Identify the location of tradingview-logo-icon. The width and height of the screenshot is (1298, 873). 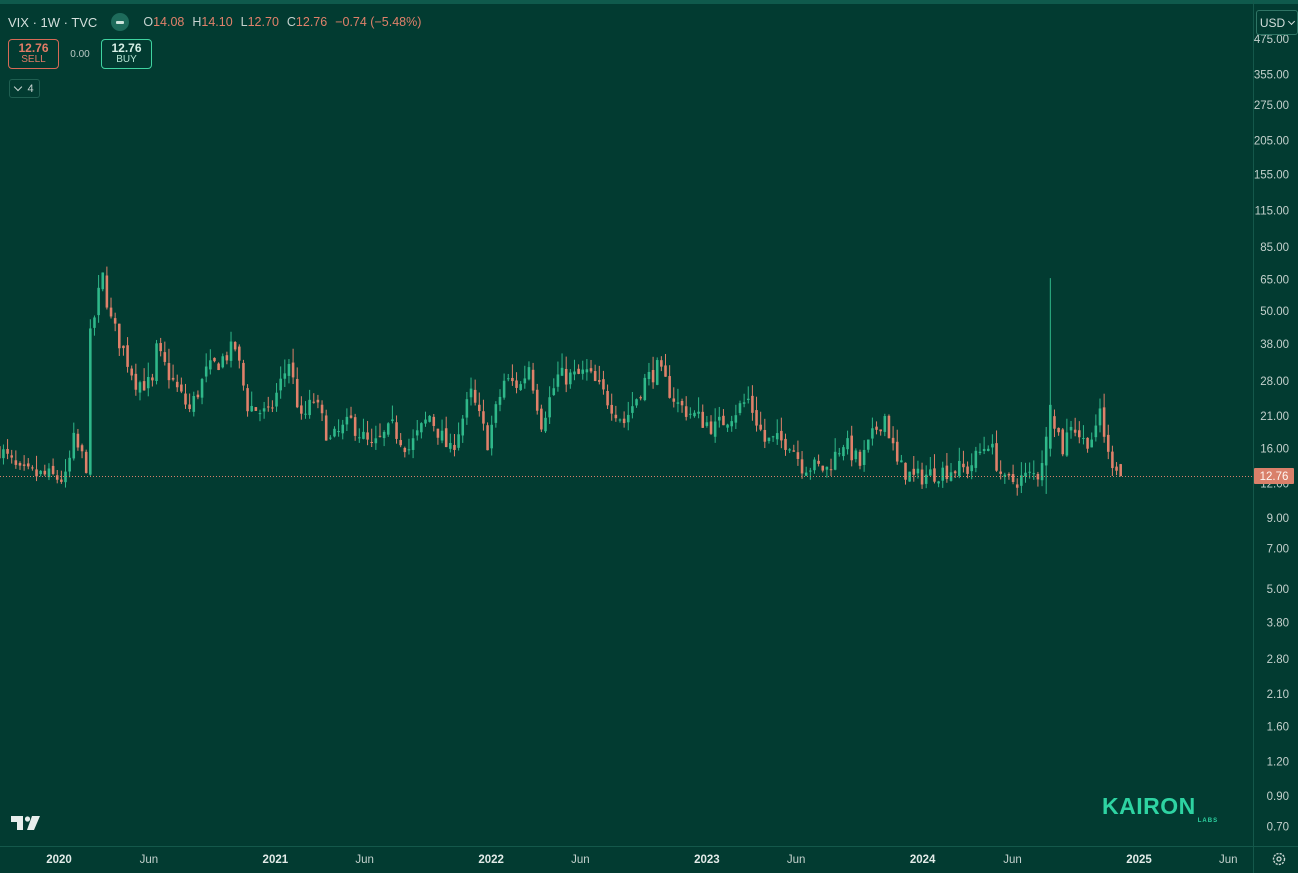
(27, 825).